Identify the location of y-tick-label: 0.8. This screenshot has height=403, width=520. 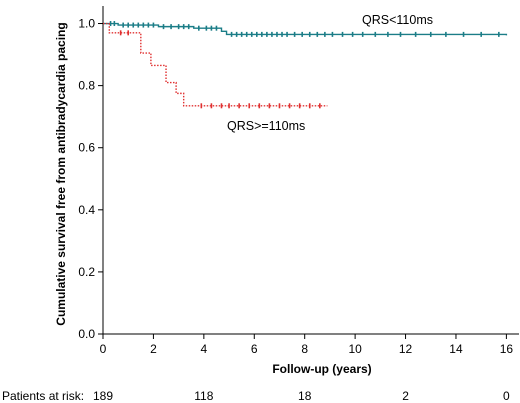
(86, 86).